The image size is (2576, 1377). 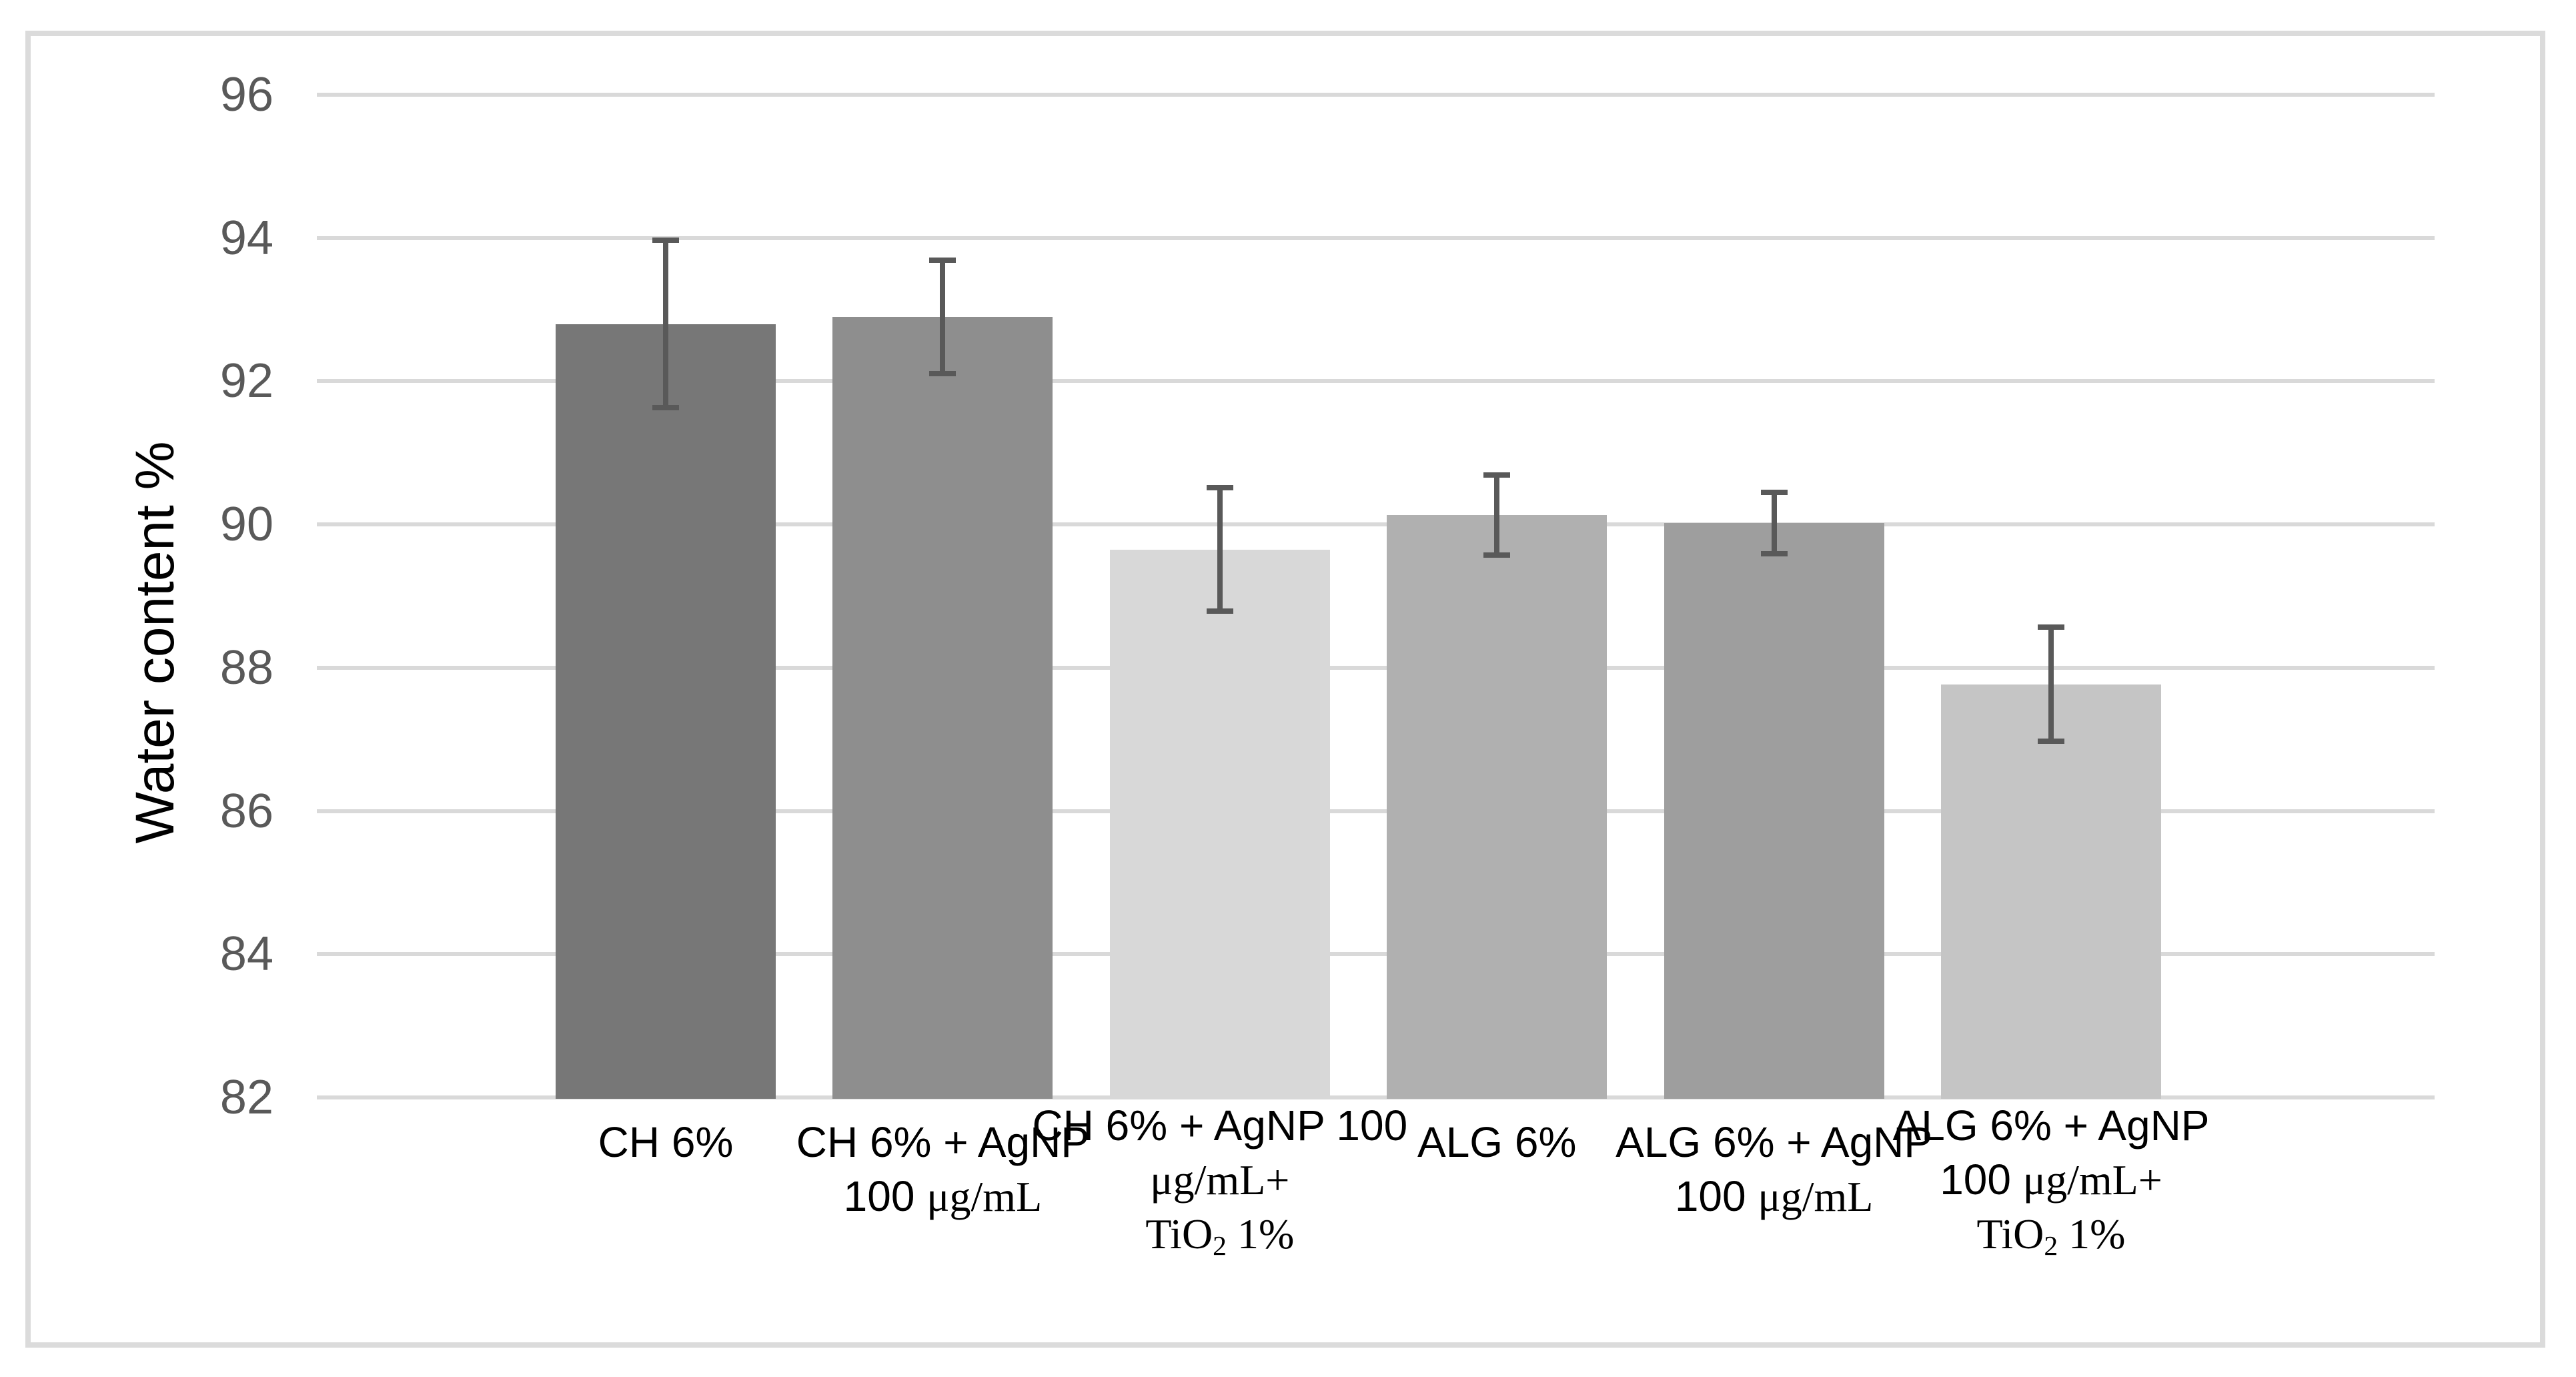 What do you see at coordinates (246, 811) in the screenshot?
I see `y-tick-label-86: 86` at bounding box center [246, 811].